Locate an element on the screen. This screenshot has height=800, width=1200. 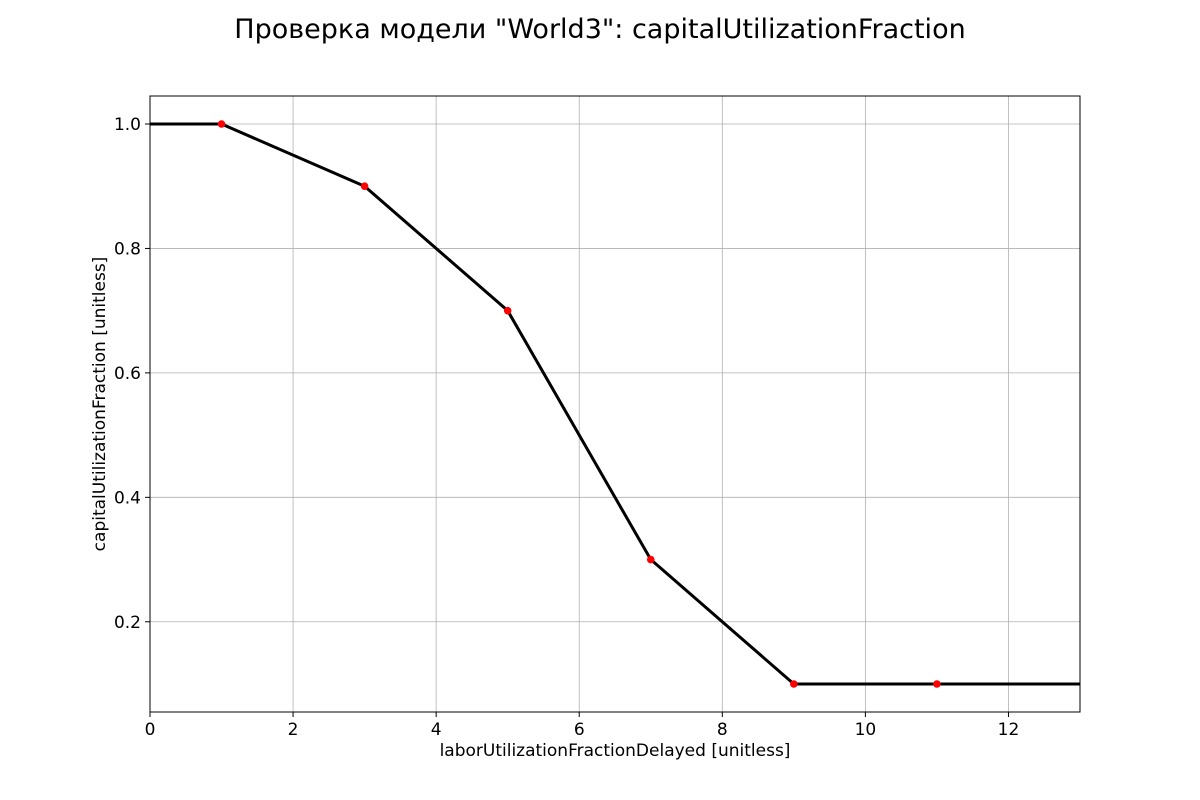
y-tick-label: 0.8 is located at coordinates (127, 249).